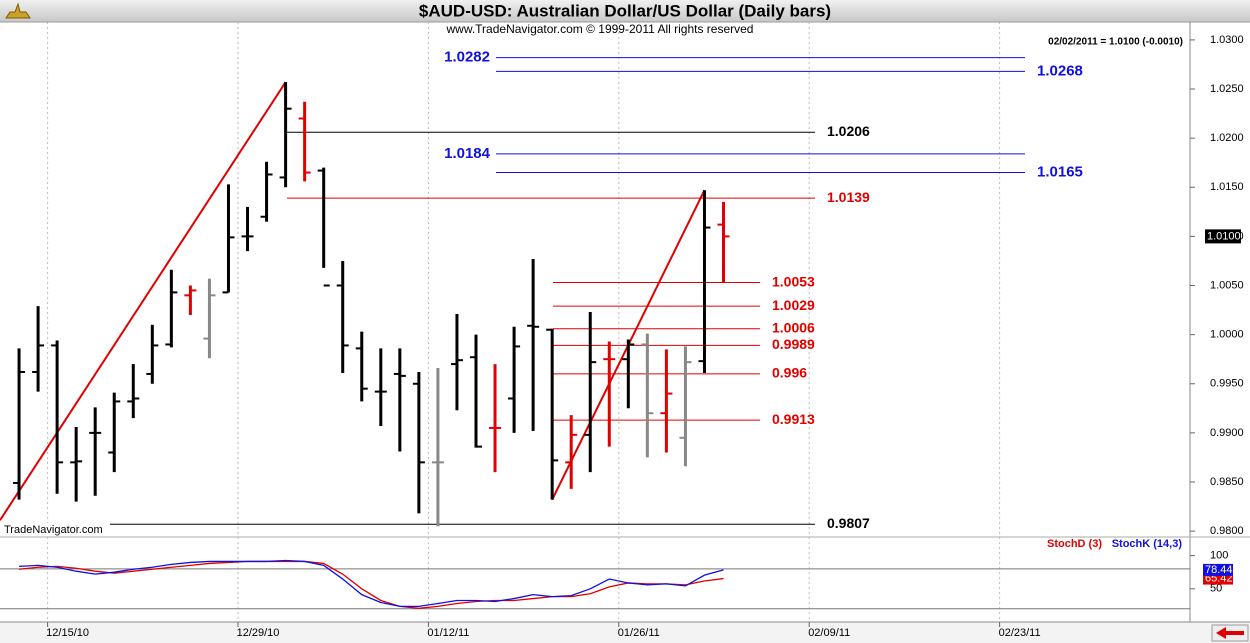 Image resolution: width=1250 pixels, height=643 pixels. What do you see at coordinates (1227, 285) in the screenshot?
I see `y-tick-label: 1.0050` at bounding box center [1227, 285].